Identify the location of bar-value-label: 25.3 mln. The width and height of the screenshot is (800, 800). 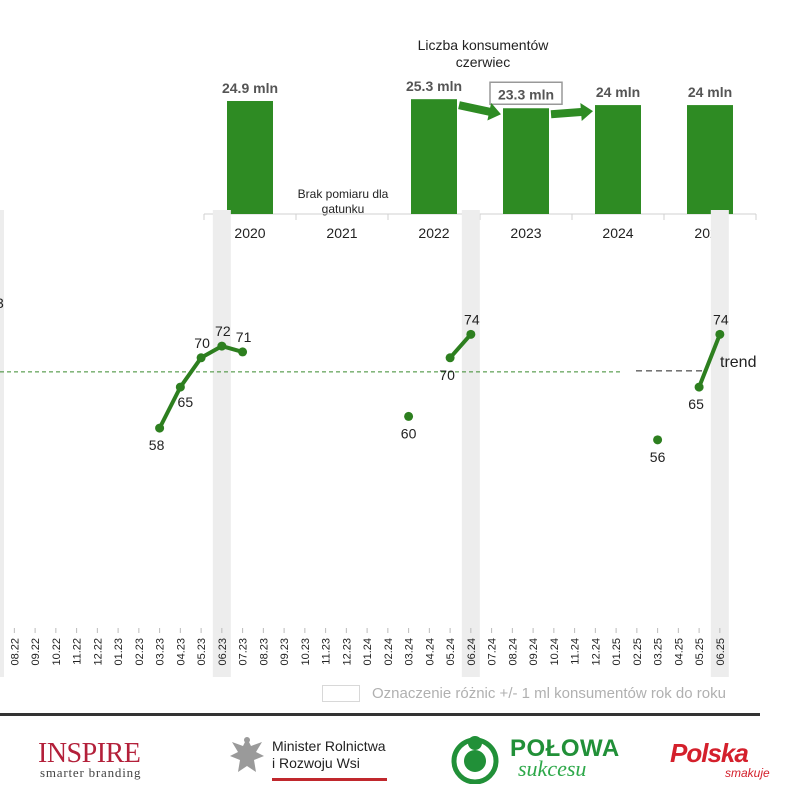
(434, 86).